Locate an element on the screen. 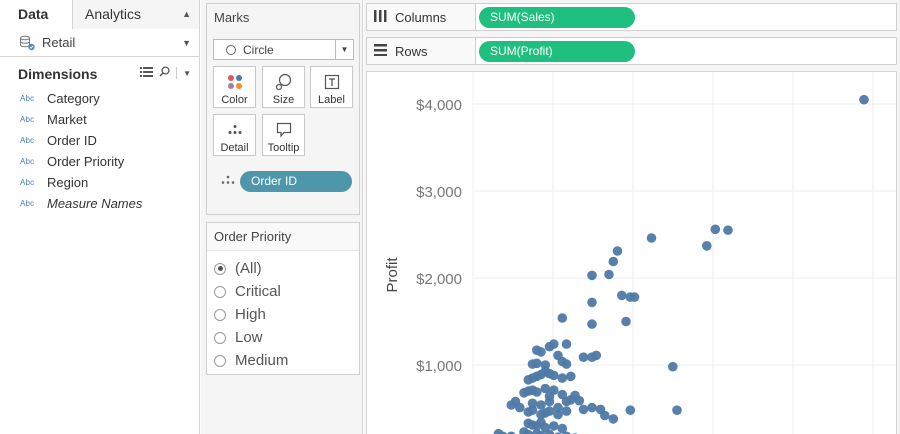 Image resolution: width=900 pixels, height=434 pixels. dimension-item-market: Abc Market is located at coordinates (99, 119).